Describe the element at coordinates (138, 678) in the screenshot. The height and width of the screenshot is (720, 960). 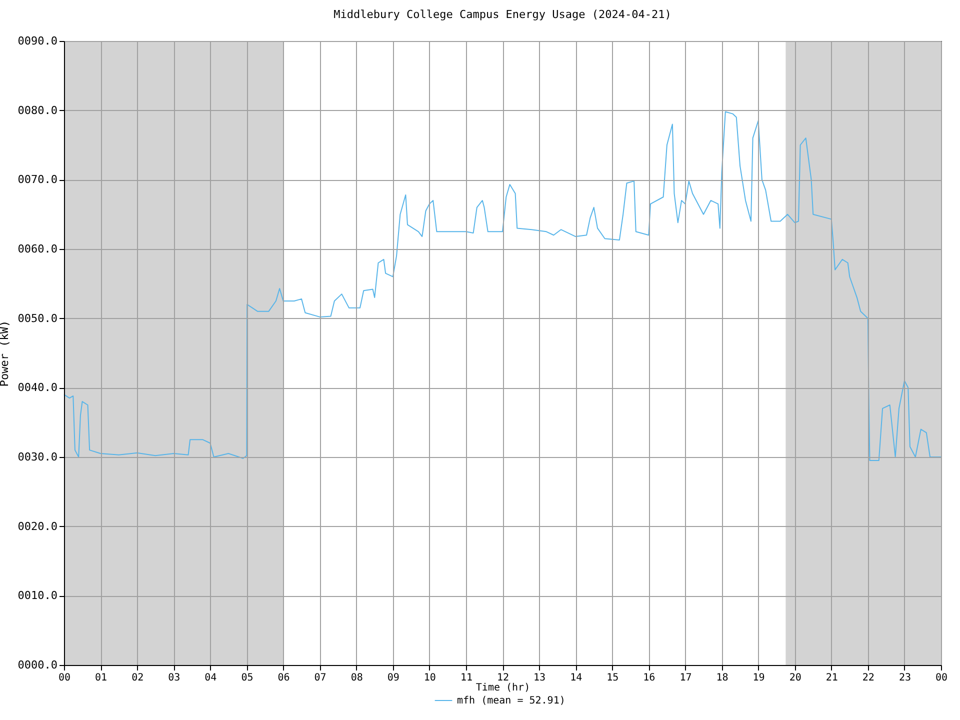
I see `x-tick-label: 02` at that location.